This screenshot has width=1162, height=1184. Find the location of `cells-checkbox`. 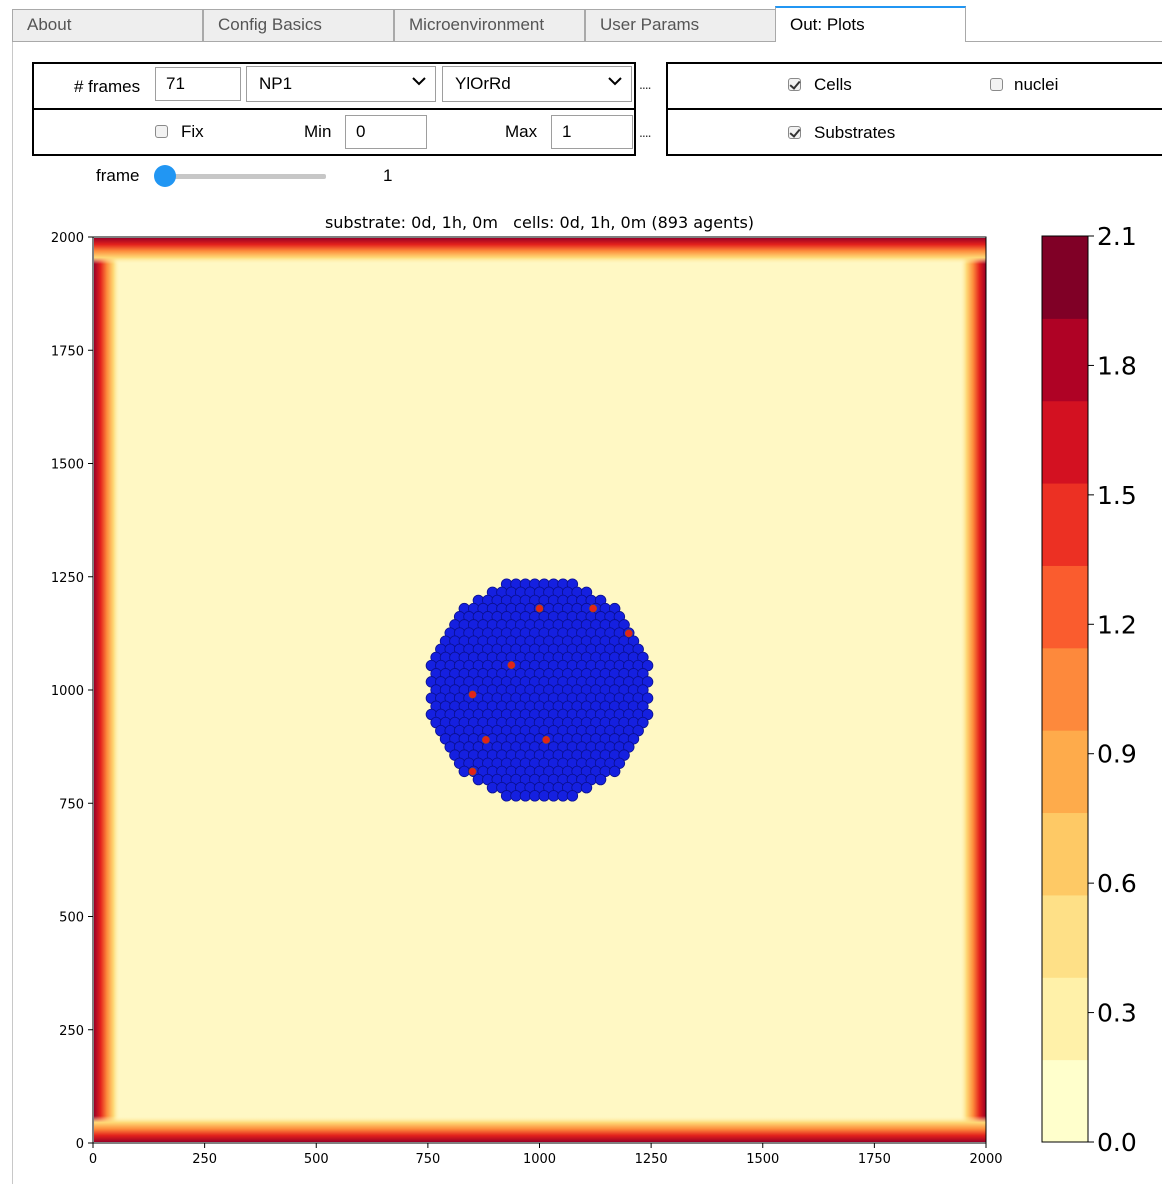

cells-checkbox is located at coordinates (794, 84).